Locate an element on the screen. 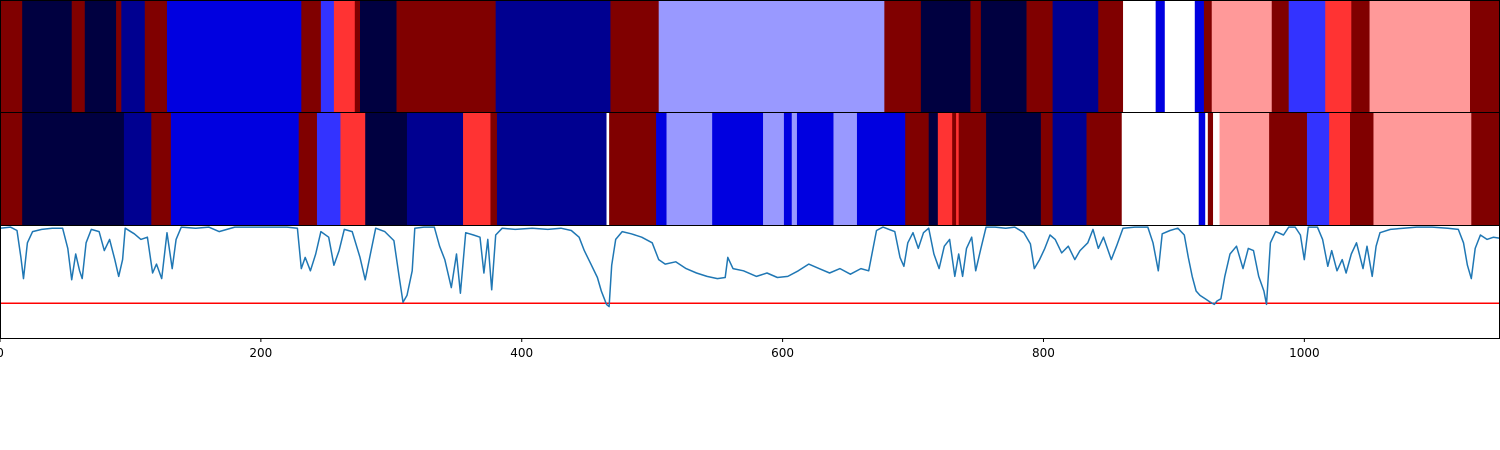 The width and height of the screenshot is (1500, 450). x-tick-label: 0 is located at coordinates (2, 353).